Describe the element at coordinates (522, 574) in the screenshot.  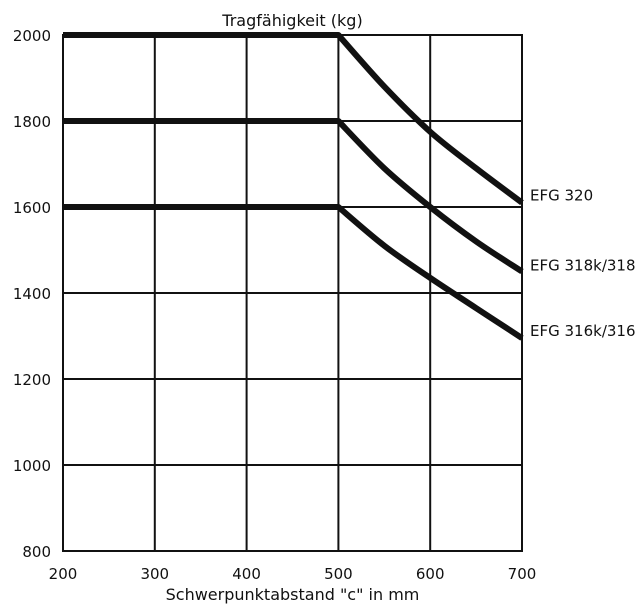
I see `x-tick-label-700: 700` at that location.